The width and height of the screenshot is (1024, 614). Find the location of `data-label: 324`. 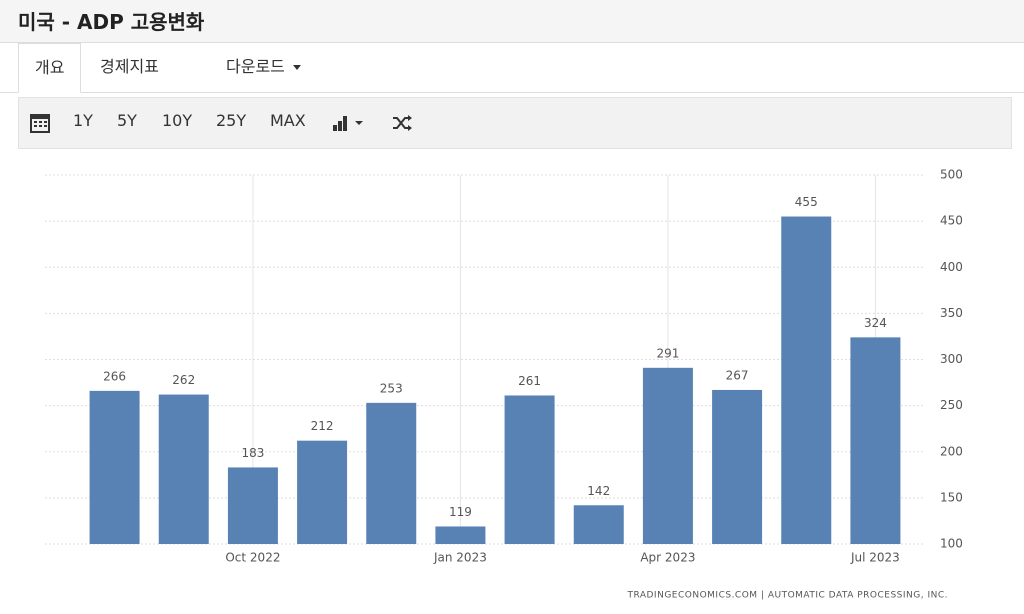

data-label: 324 is located at coordinates (875, 323).